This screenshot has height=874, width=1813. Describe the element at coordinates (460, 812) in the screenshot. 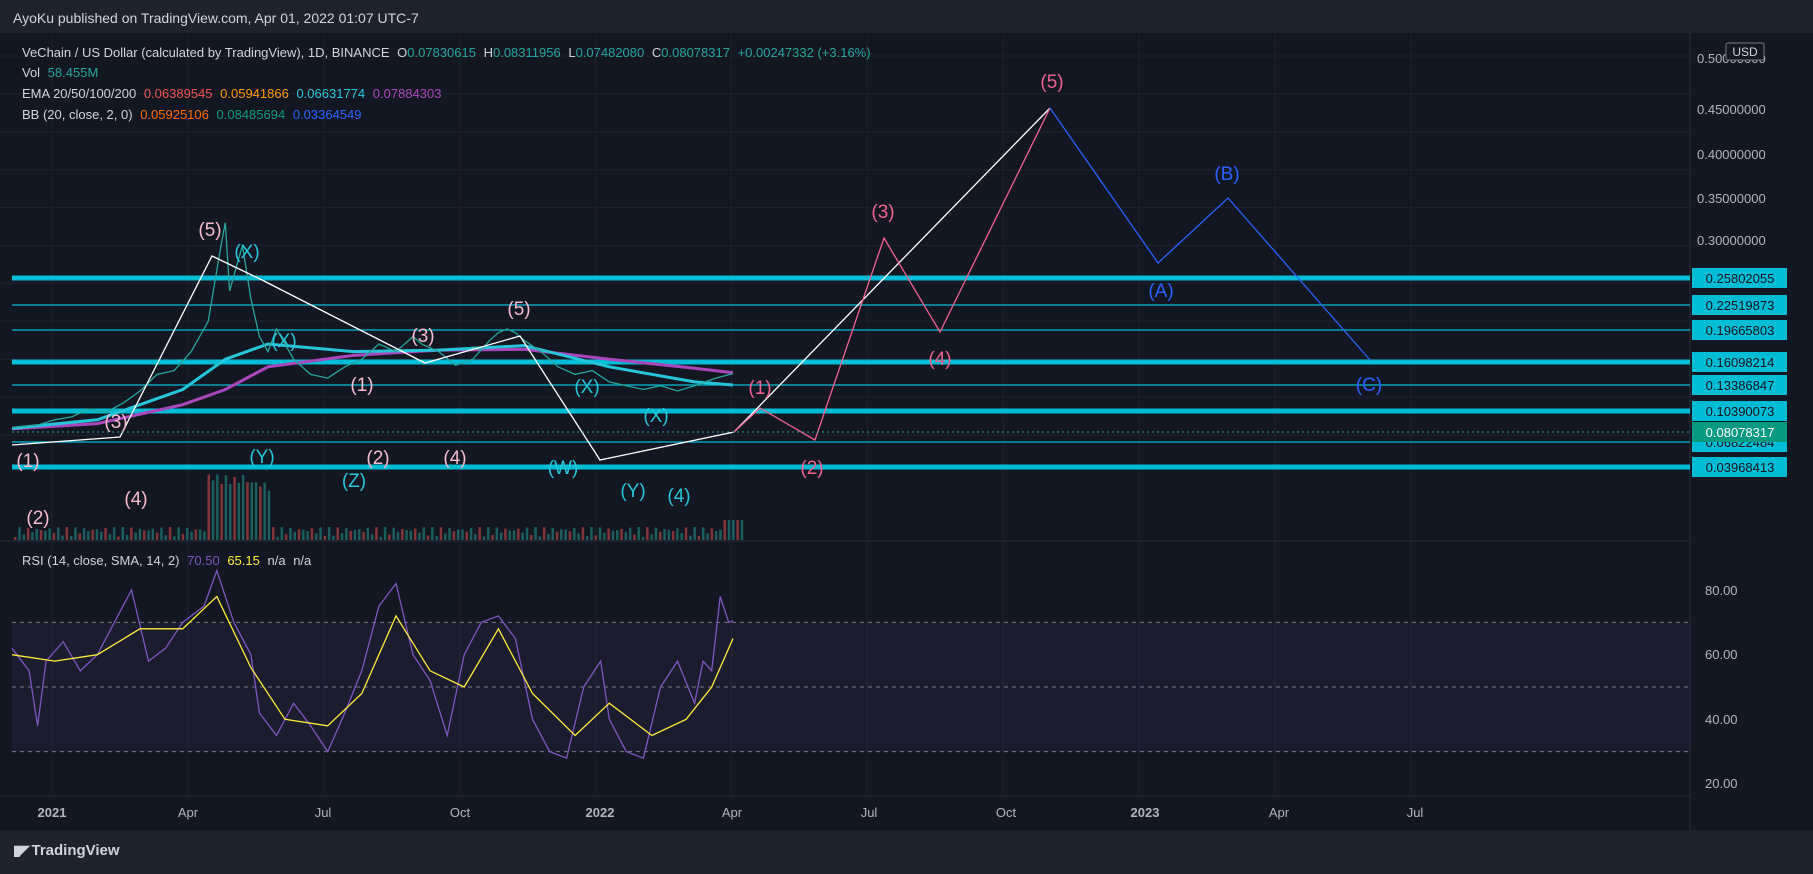

I see `time-tick-label: Oct` at that location.